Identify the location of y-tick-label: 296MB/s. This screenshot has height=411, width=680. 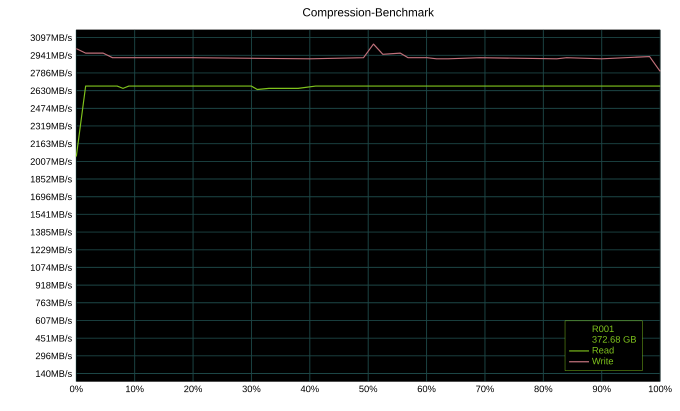
(54, 356).